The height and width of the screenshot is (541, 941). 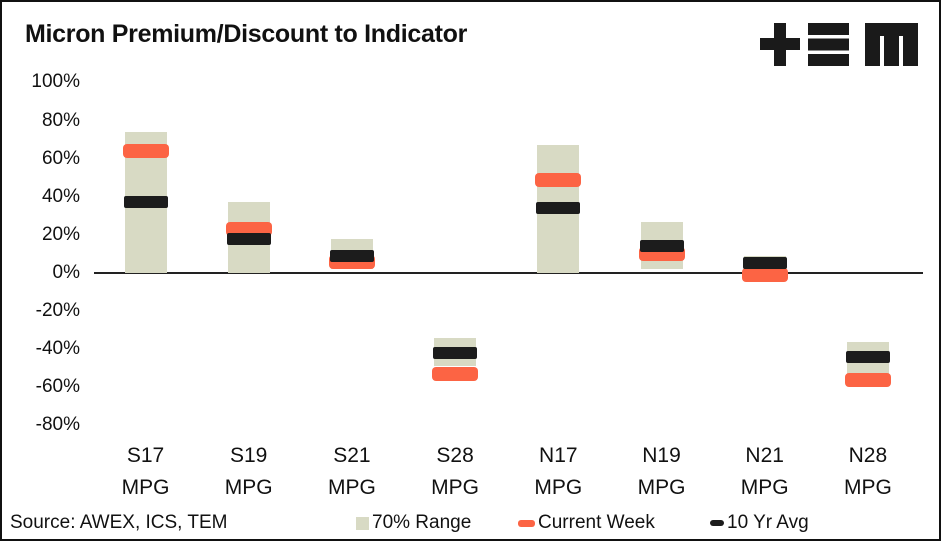 What do you see at coordinates (60, 158) in the screenshot?
I see `y-axis-tick-label: 60%` at bounding box center [60, 158].